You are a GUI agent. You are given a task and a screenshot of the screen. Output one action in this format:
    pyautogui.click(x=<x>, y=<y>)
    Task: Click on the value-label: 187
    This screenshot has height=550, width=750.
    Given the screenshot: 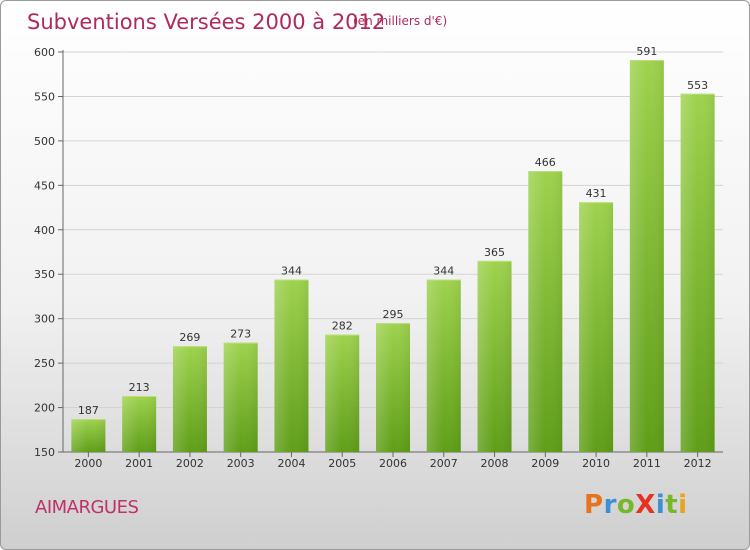 What is the action you would take?
    pyautogui.click(x=88, y=410)
    